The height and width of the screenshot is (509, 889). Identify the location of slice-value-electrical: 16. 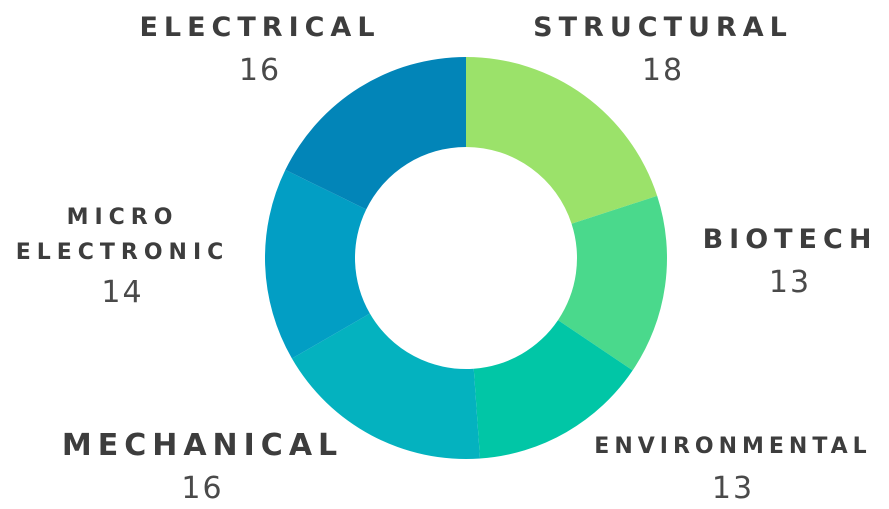
(260, 70).